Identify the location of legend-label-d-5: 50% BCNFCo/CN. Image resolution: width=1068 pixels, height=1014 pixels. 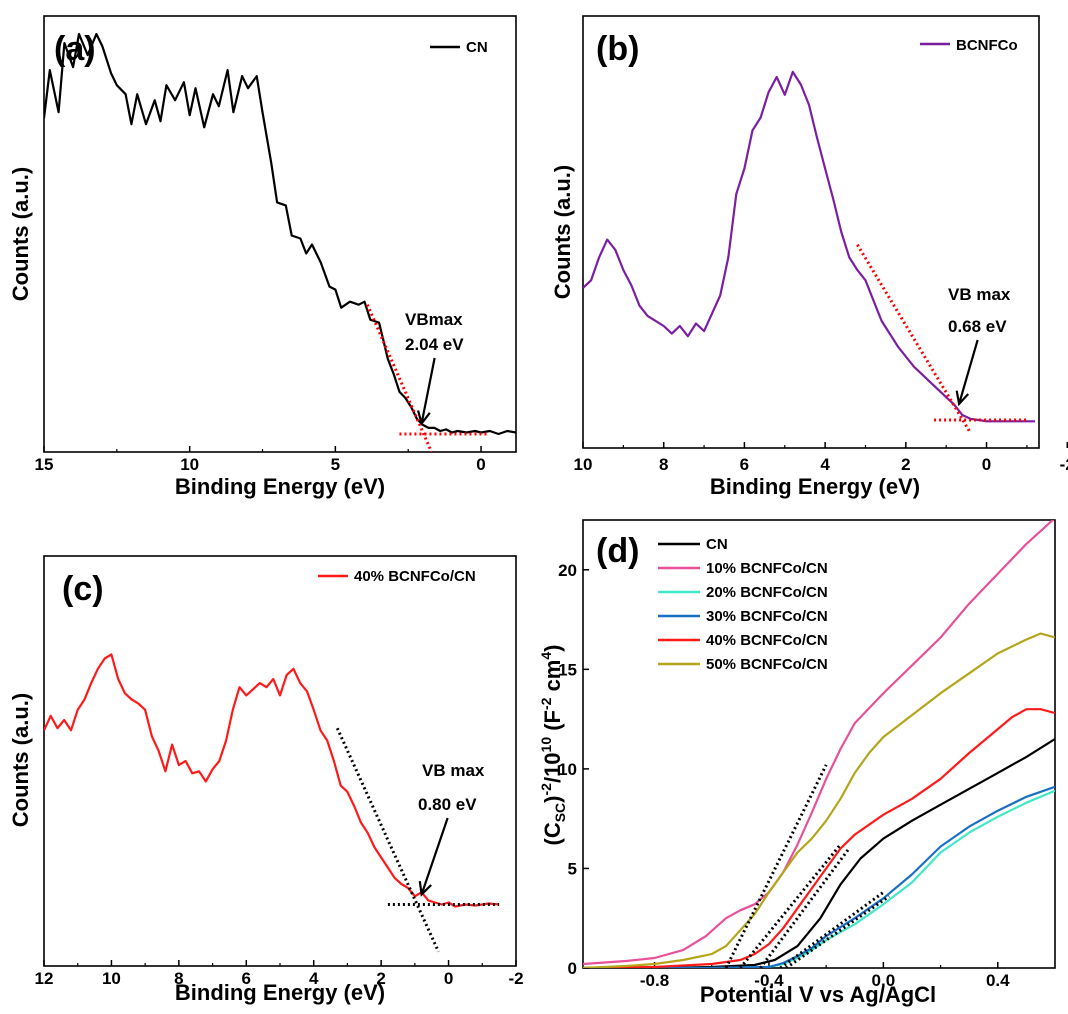
(767, 664).